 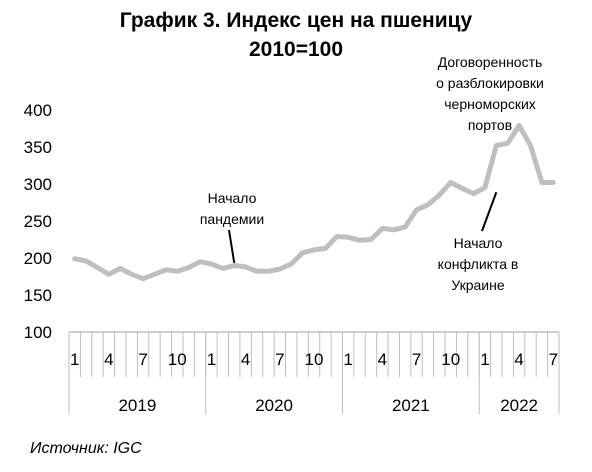 I want to click on chart-title-line-1: График 3. Индекс цен на пшеницу, so click(x=296, y=20).